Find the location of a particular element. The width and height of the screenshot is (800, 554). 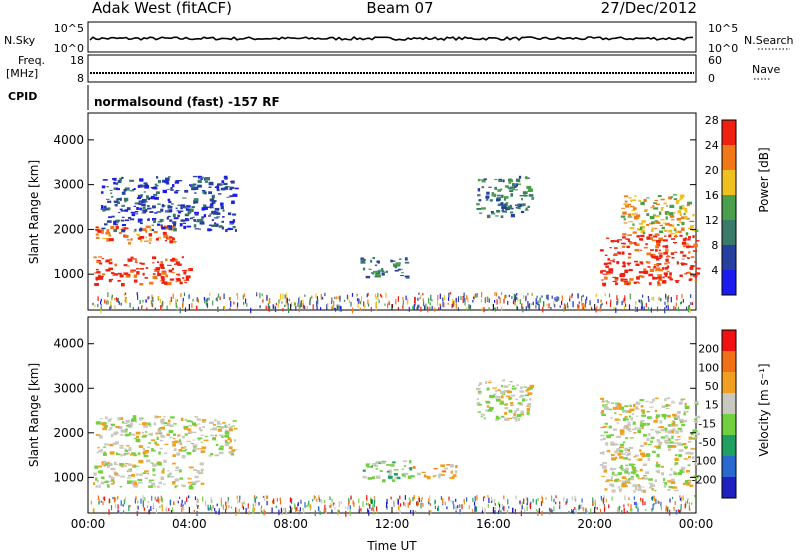

freq-tick-top: 18 is located at coordinates (77, 60).